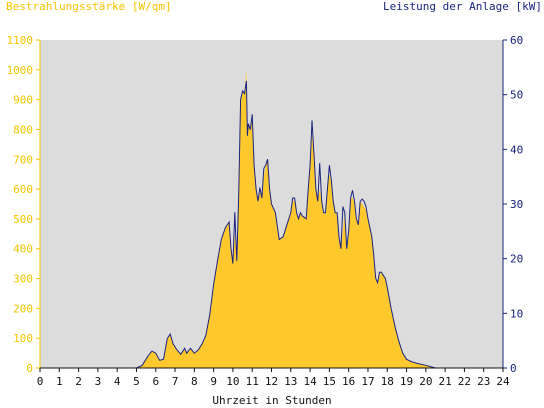 Image resolution: width=544 pixels, height=408 pixels. What do you see at coordinates (367, 381) in the screenshot?
I see `x-tick-label: 17` at bounding box center [367, 381].